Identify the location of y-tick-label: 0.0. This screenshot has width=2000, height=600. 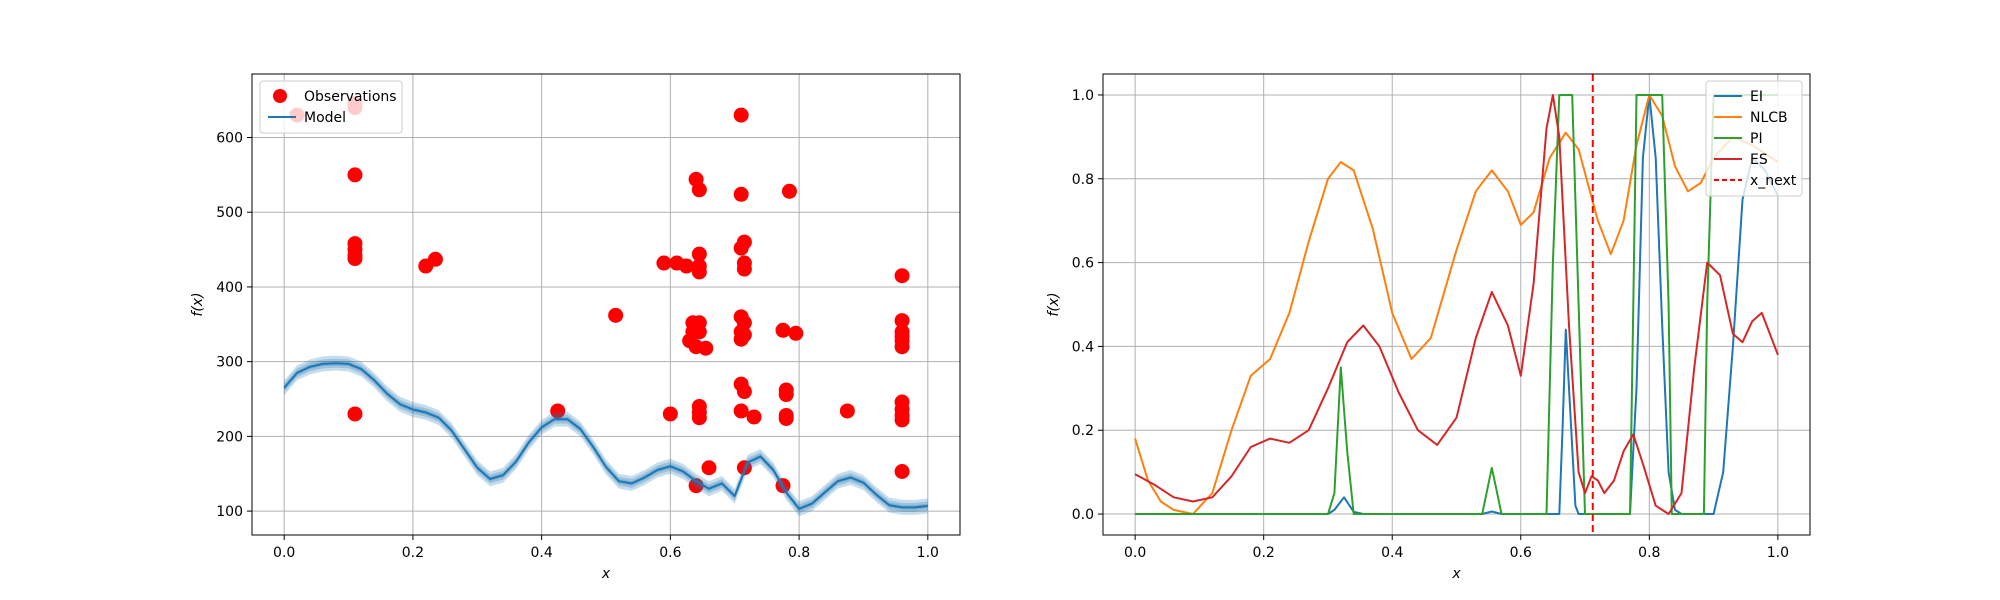
(1083, 515).